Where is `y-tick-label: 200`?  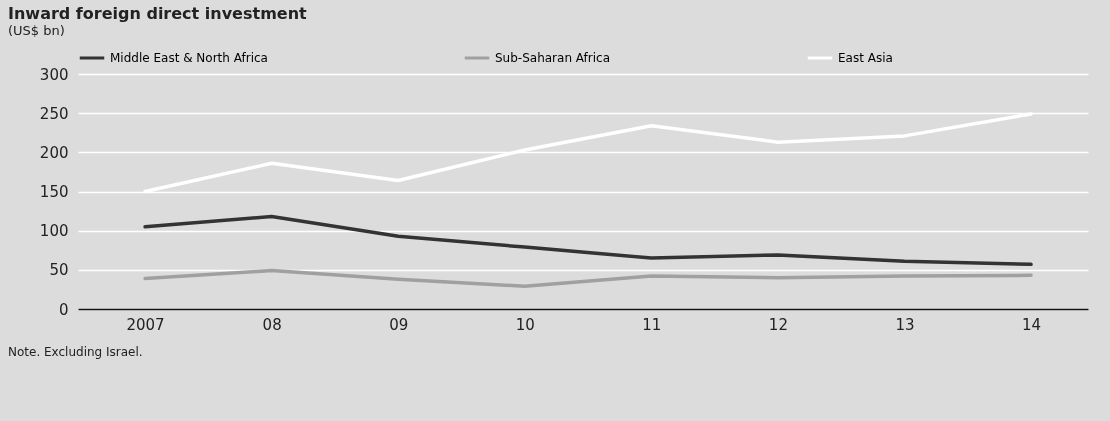 y-tick-label: 200 is located at coordinates (54, 152).